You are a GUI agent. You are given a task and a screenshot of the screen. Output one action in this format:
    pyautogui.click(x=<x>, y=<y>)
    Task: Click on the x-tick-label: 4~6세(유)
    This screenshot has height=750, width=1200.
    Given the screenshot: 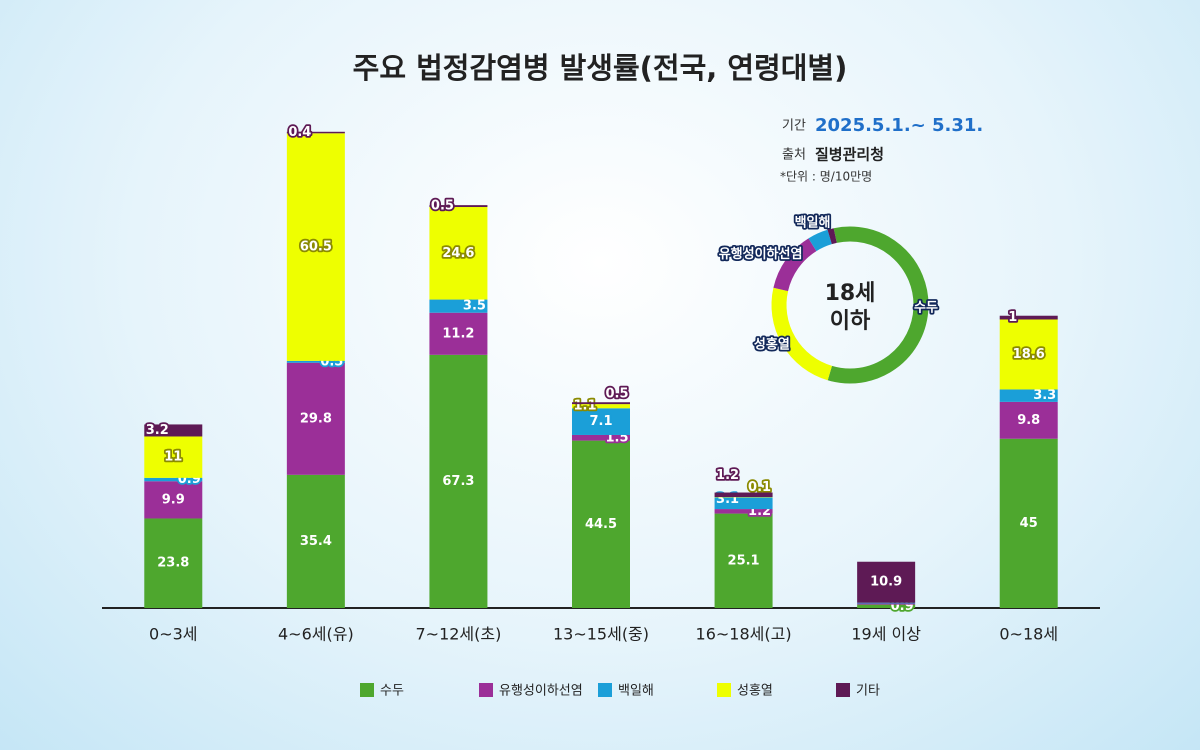 What is the action you would take?
    pyautogui.click(x=316, y=634)
    